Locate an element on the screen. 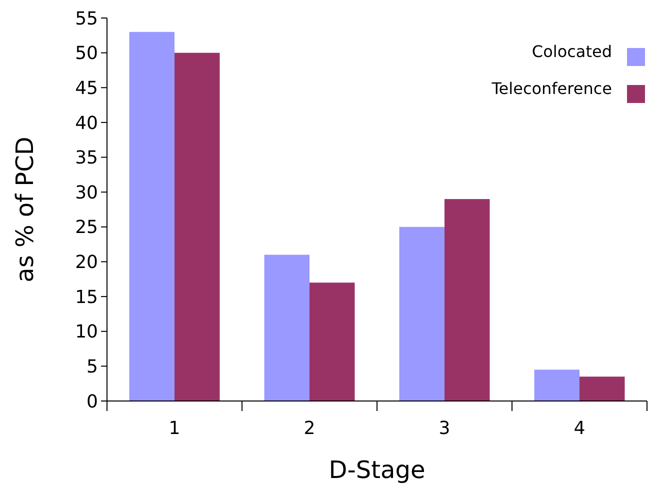 This screenshot has height=486, width=649. y-tick-label: 45 is located at coordinates (86, 88).